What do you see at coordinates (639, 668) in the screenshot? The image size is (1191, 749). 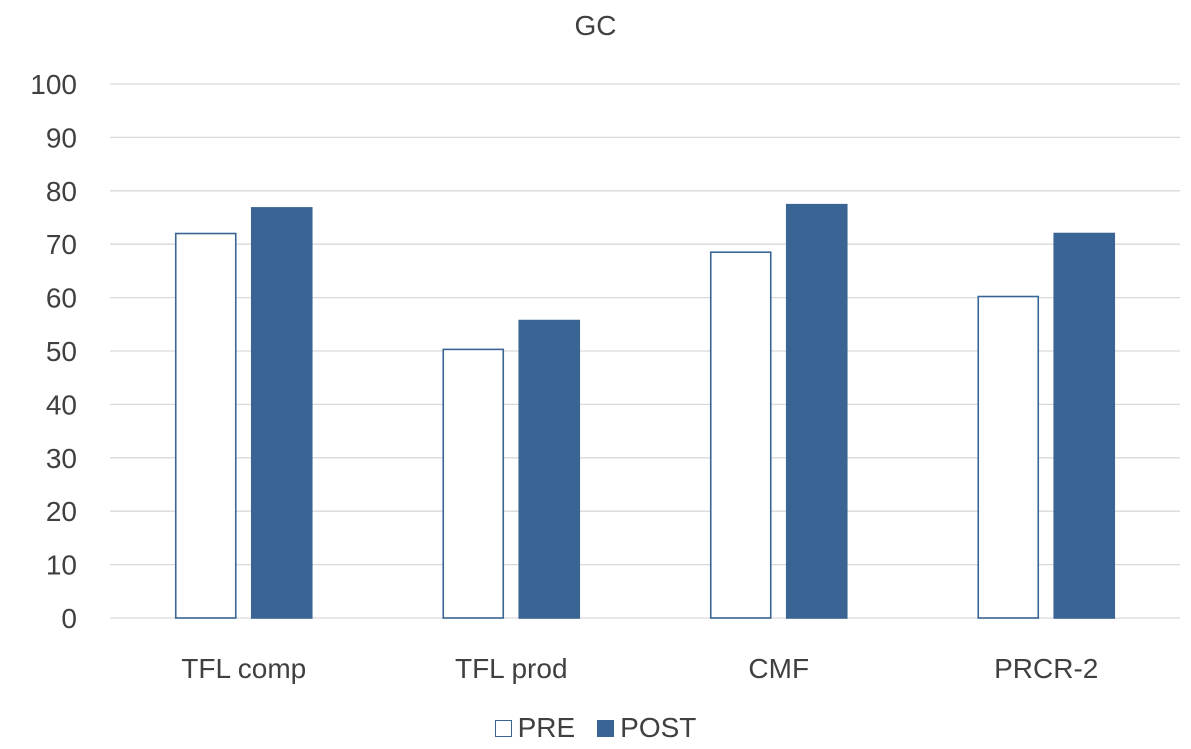 I see `x-axis-labels: TFL comp TFL prod CMF PRCR-2` at bounding box center [639, 668].